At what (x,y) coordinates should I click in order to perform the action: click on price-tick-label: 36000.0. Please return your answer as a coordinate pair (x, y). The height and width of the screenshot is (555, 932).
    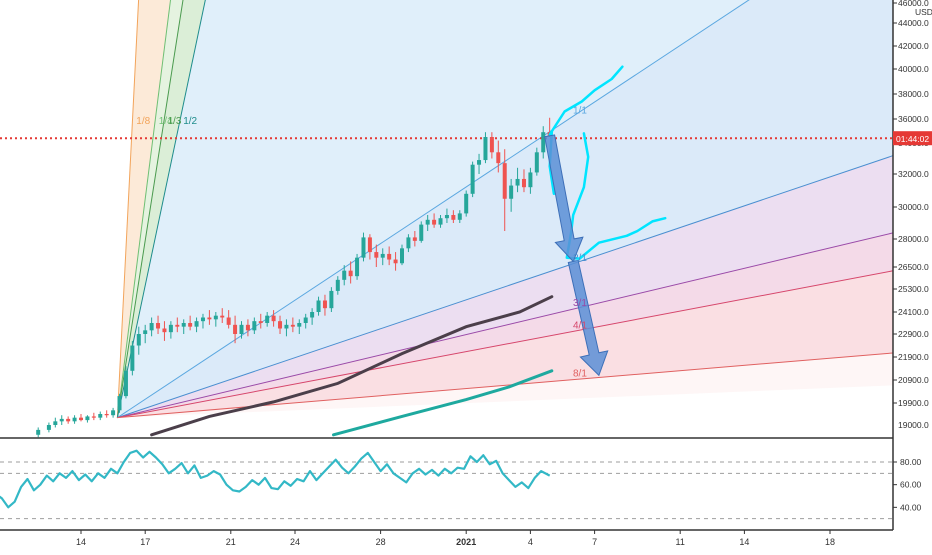
    Looking at the image, I should click on (913, 119).